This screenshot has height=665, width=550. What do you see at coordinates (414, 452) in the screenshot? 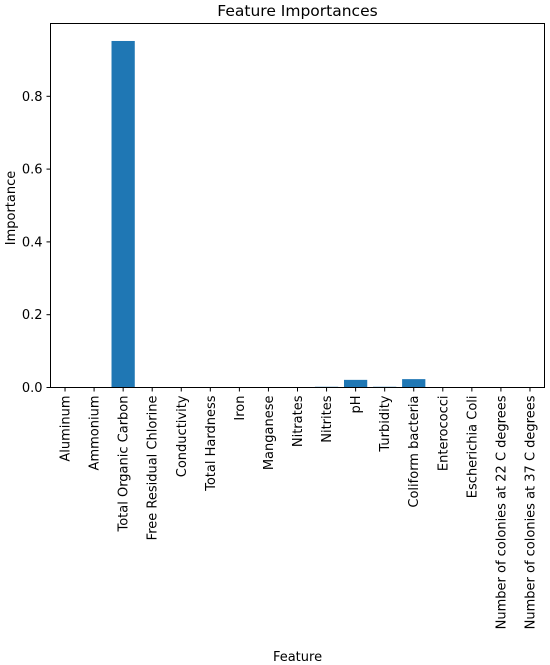
I see `x-tick-label-12: Coliform bacteria` at bounding box center [414, 452].